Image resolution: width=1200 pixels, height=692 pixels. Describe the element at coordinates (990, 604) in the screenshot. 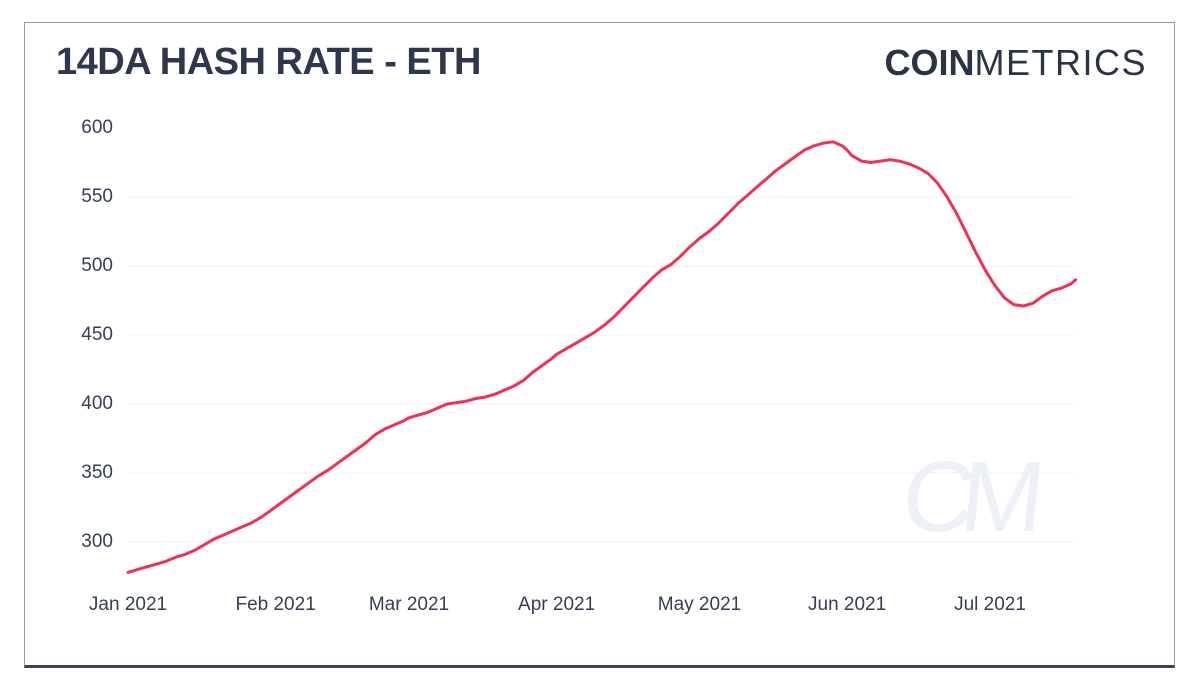

I see `x-tick-label: Jul 2021` at that location.